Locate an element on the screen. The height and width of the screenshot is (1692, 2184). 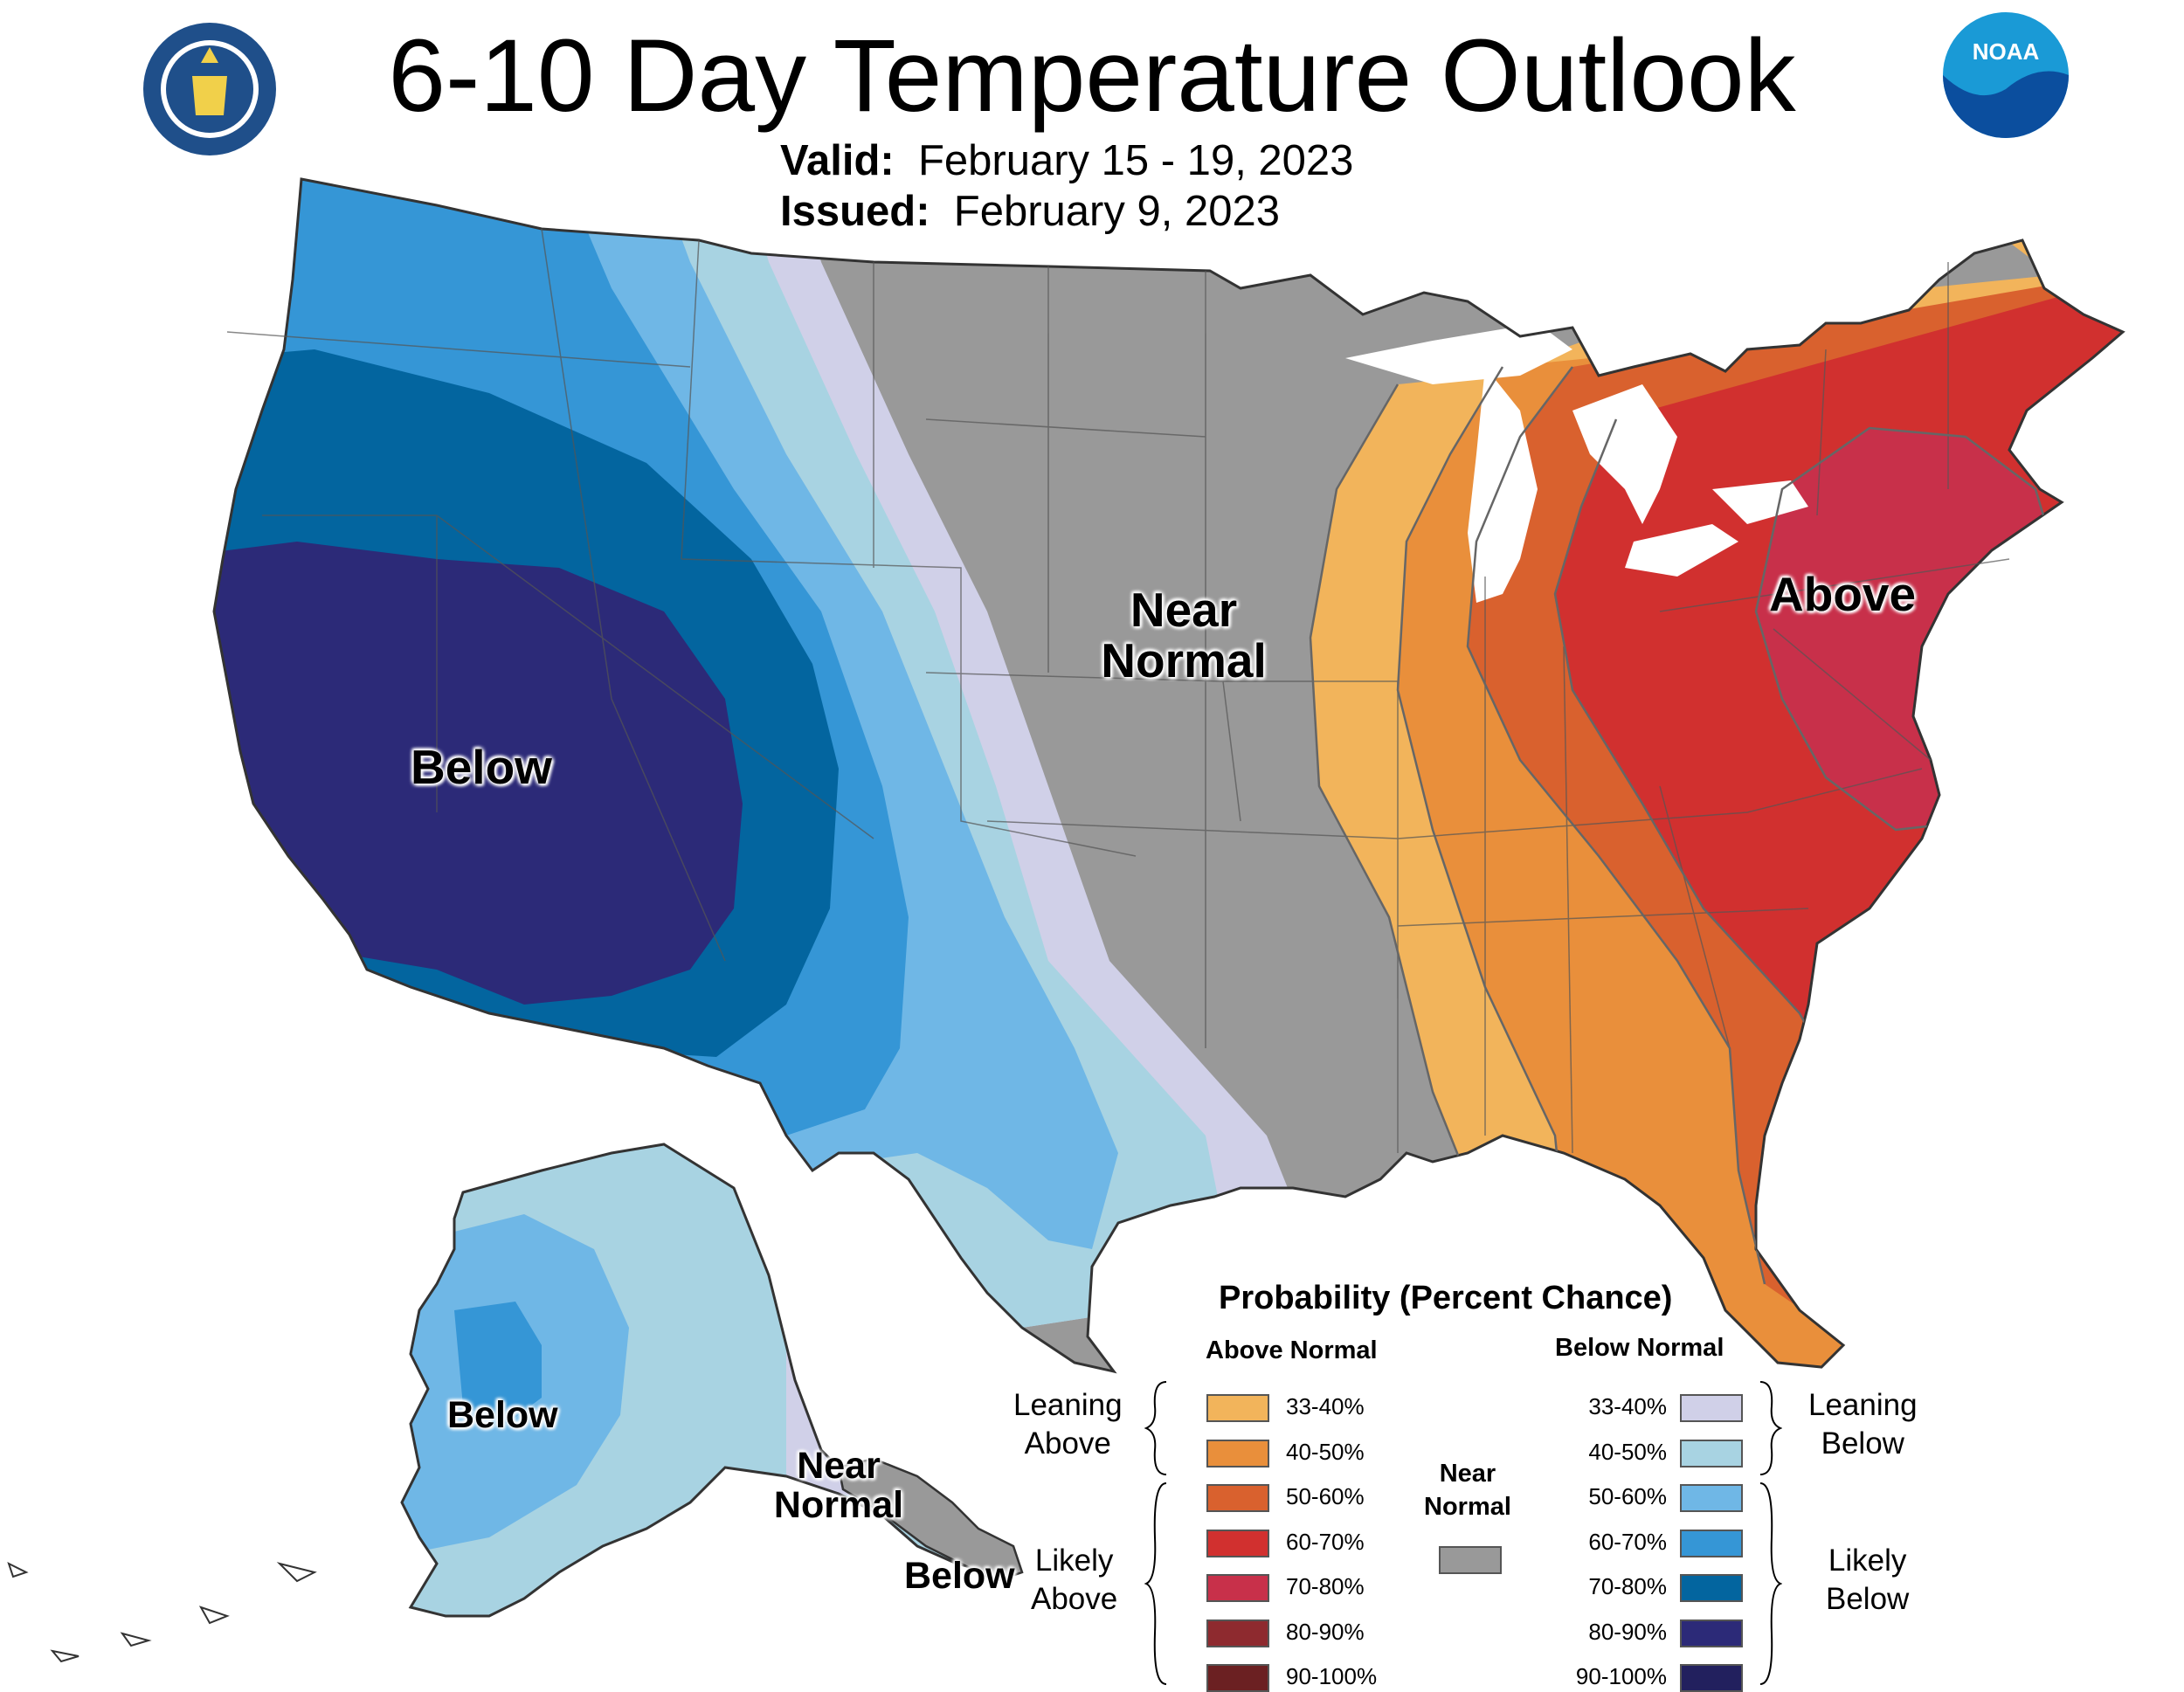
alaska-near-normal-label: Near Normal is located at coordinates (838, 1486).